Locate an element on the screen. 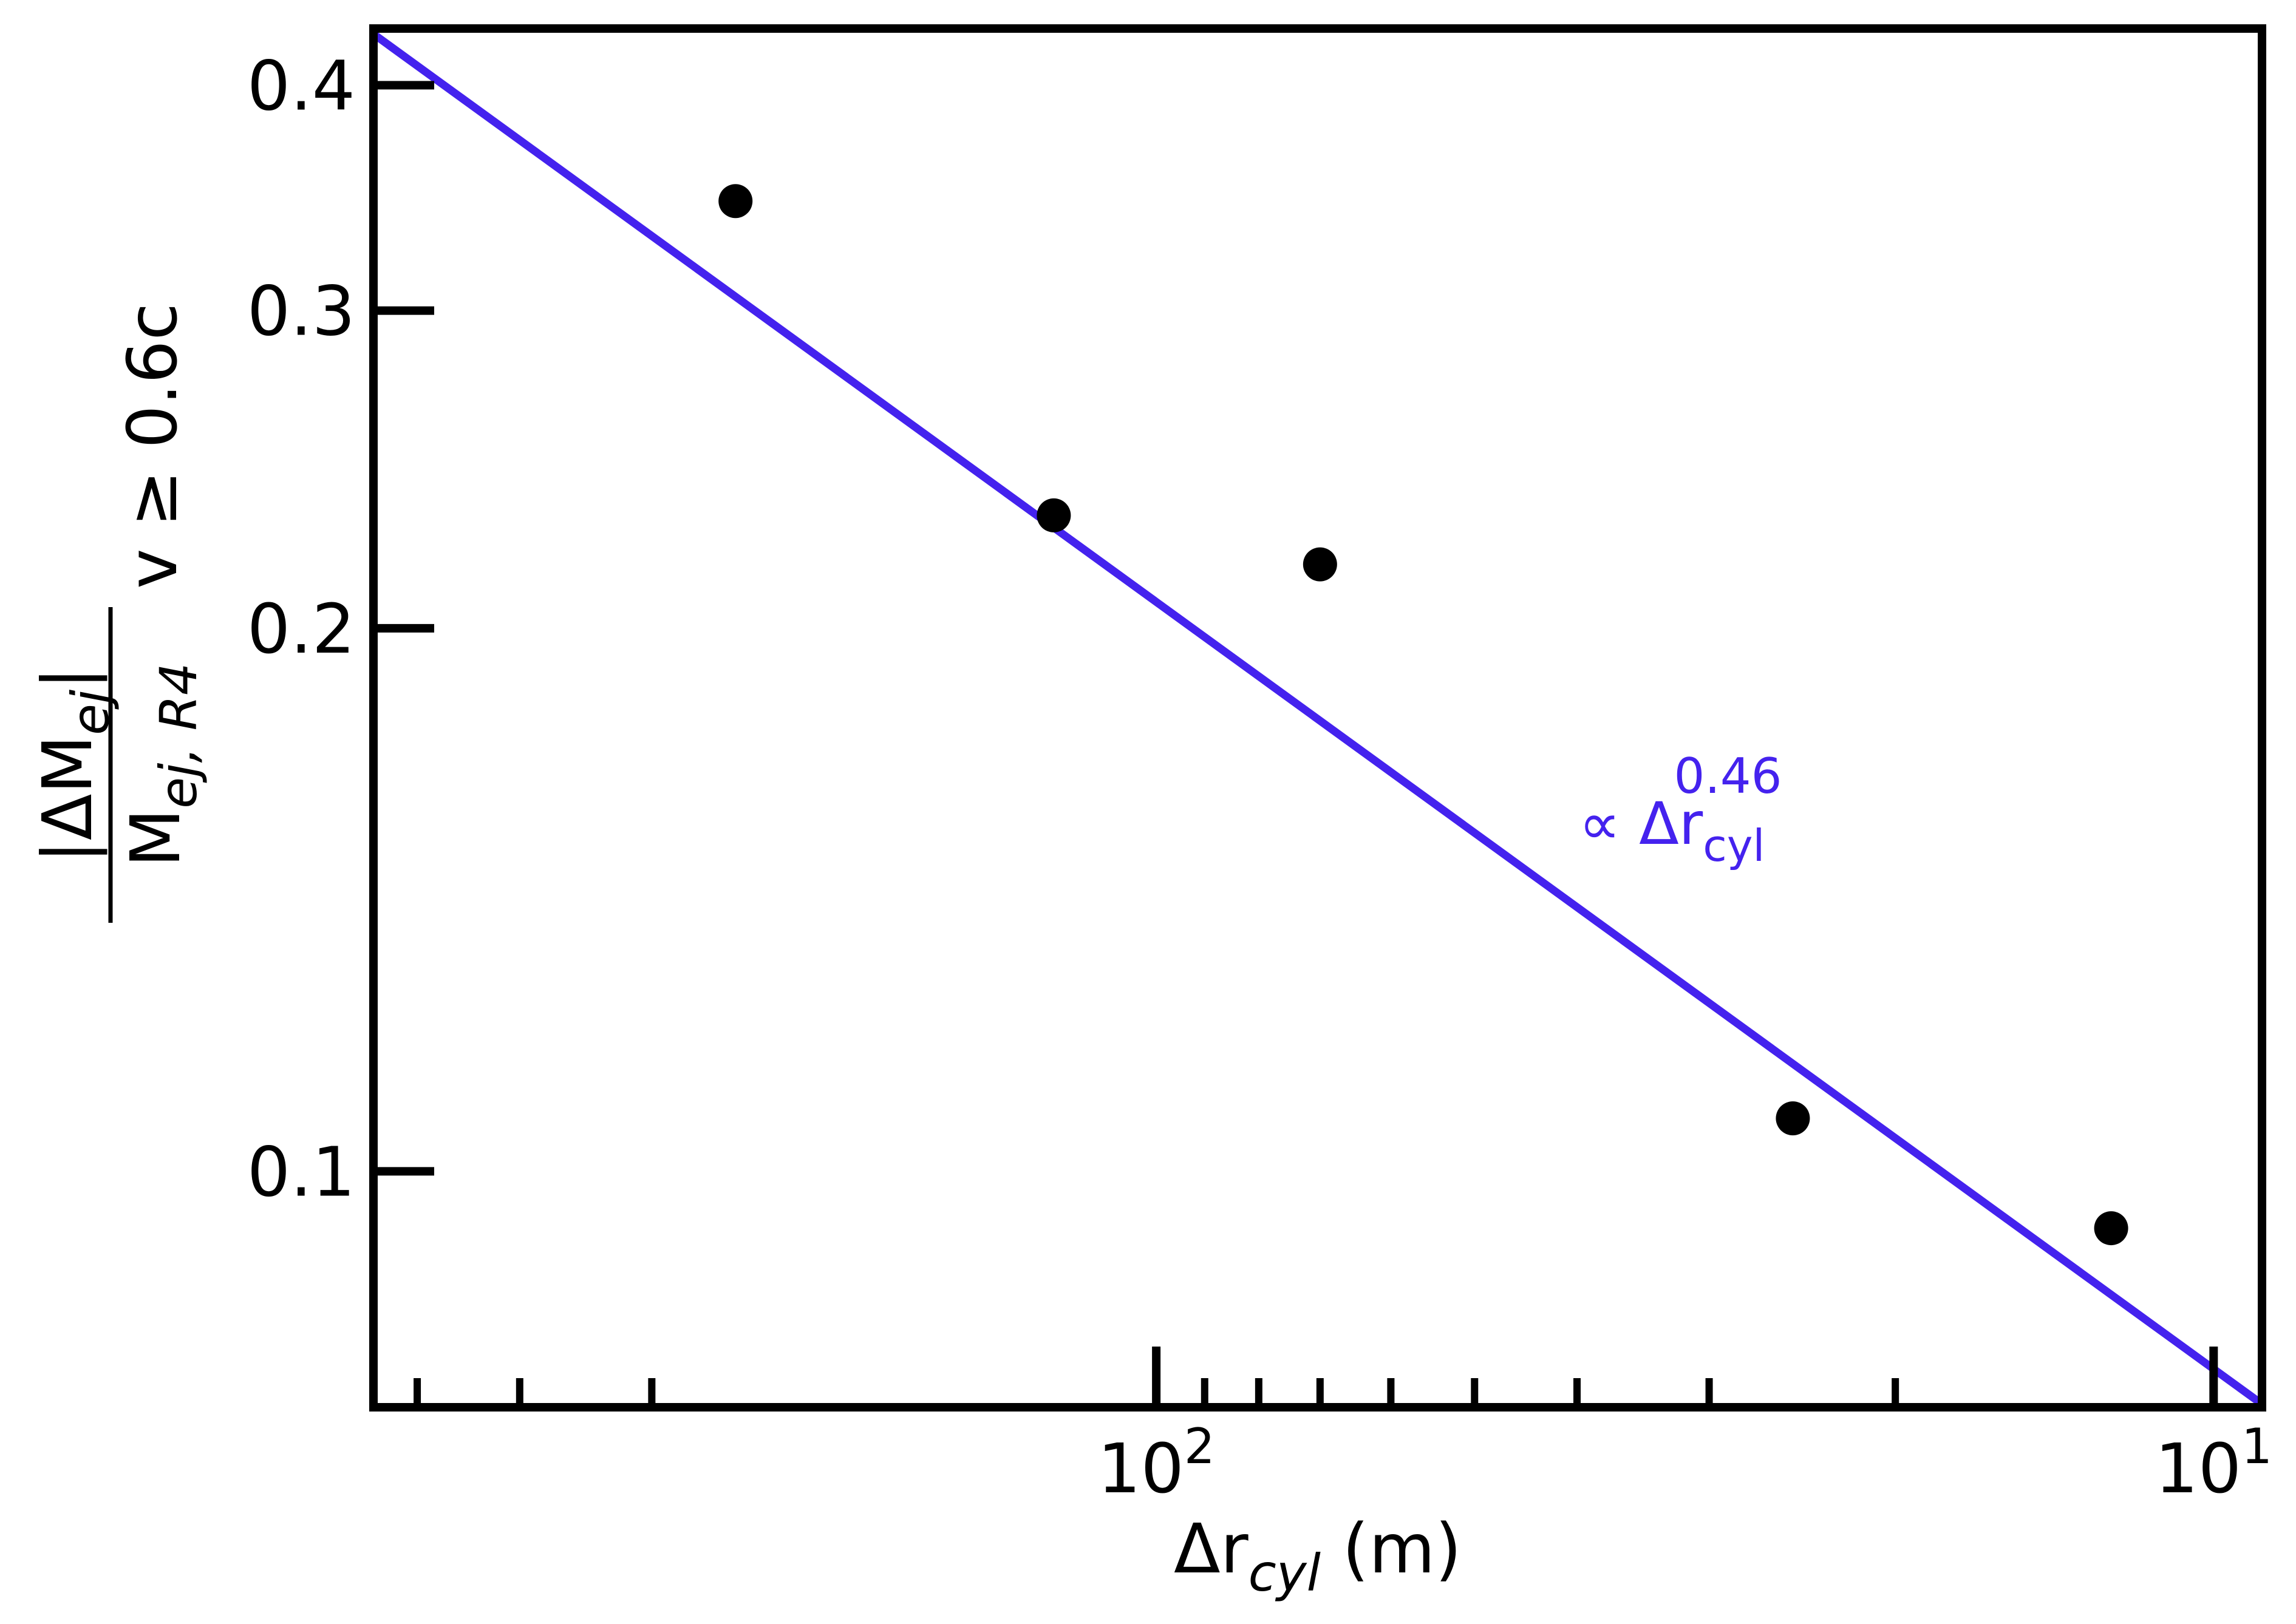  y-tick-label: 0.1 is located at coordinates (301, 1172).